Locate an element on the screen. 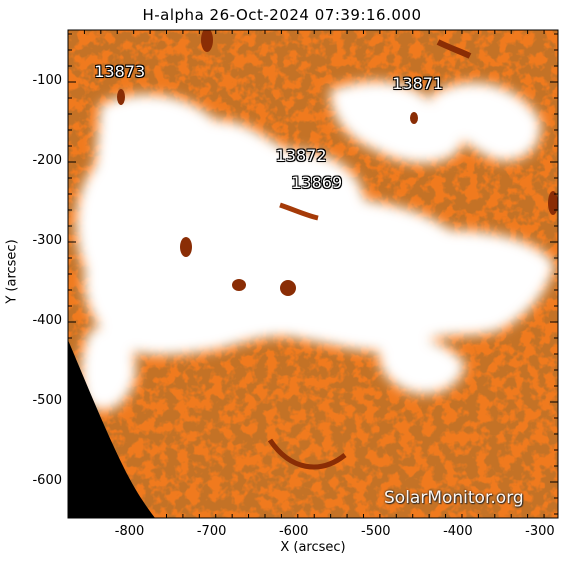 The image size is (564, 564). active-region-label: 13871 is located at coordinates (418, 83).